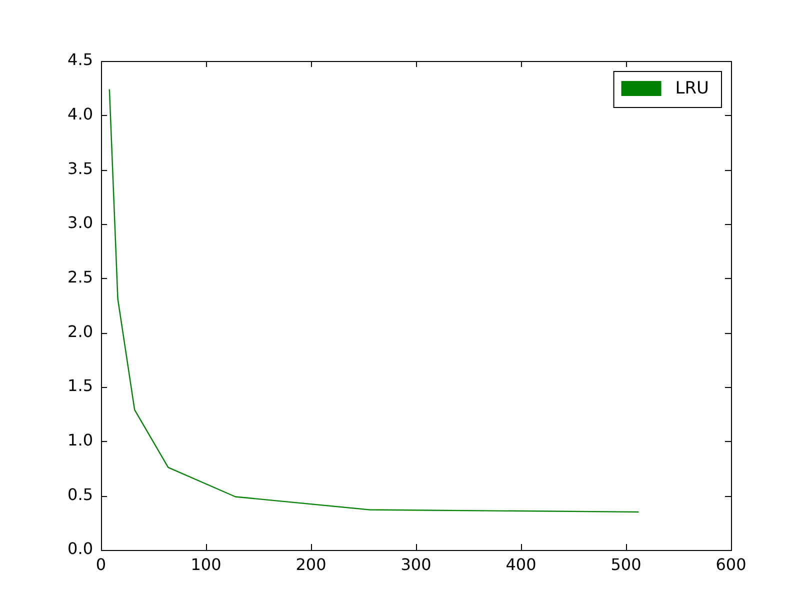  What do you see at coordinates (206, 564) in the screenshot?
I see `x-tick-label: 100` at bounding box center [206, 564].